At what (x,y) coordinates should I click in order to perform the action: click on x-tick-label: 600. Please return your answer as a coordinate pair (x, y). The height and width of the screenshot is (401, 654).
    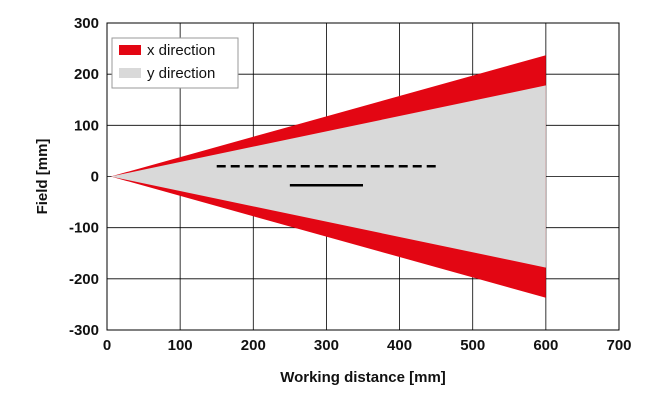
    Looking at the image, I should click on (545, 345).